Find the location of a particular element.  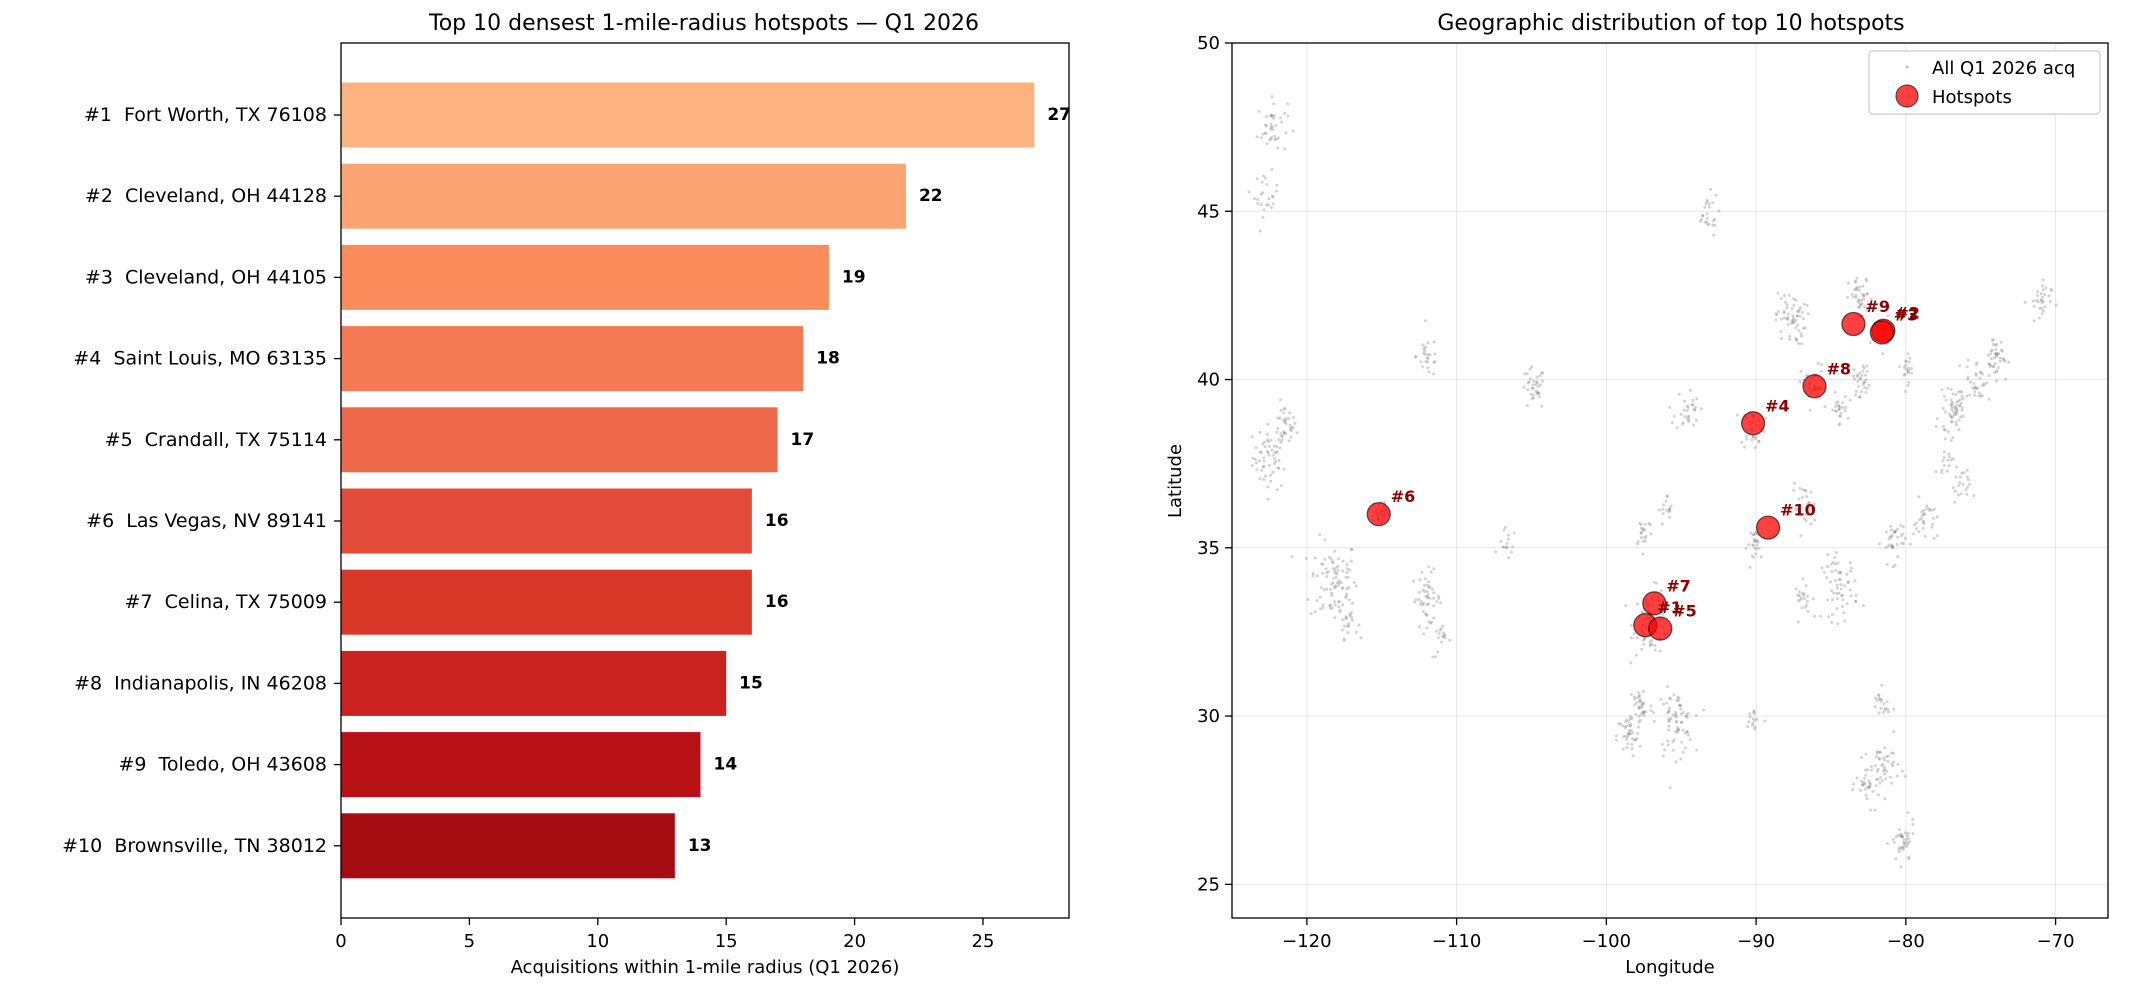

bar-value-label-9: 14 is located at coordinates (726, 765).